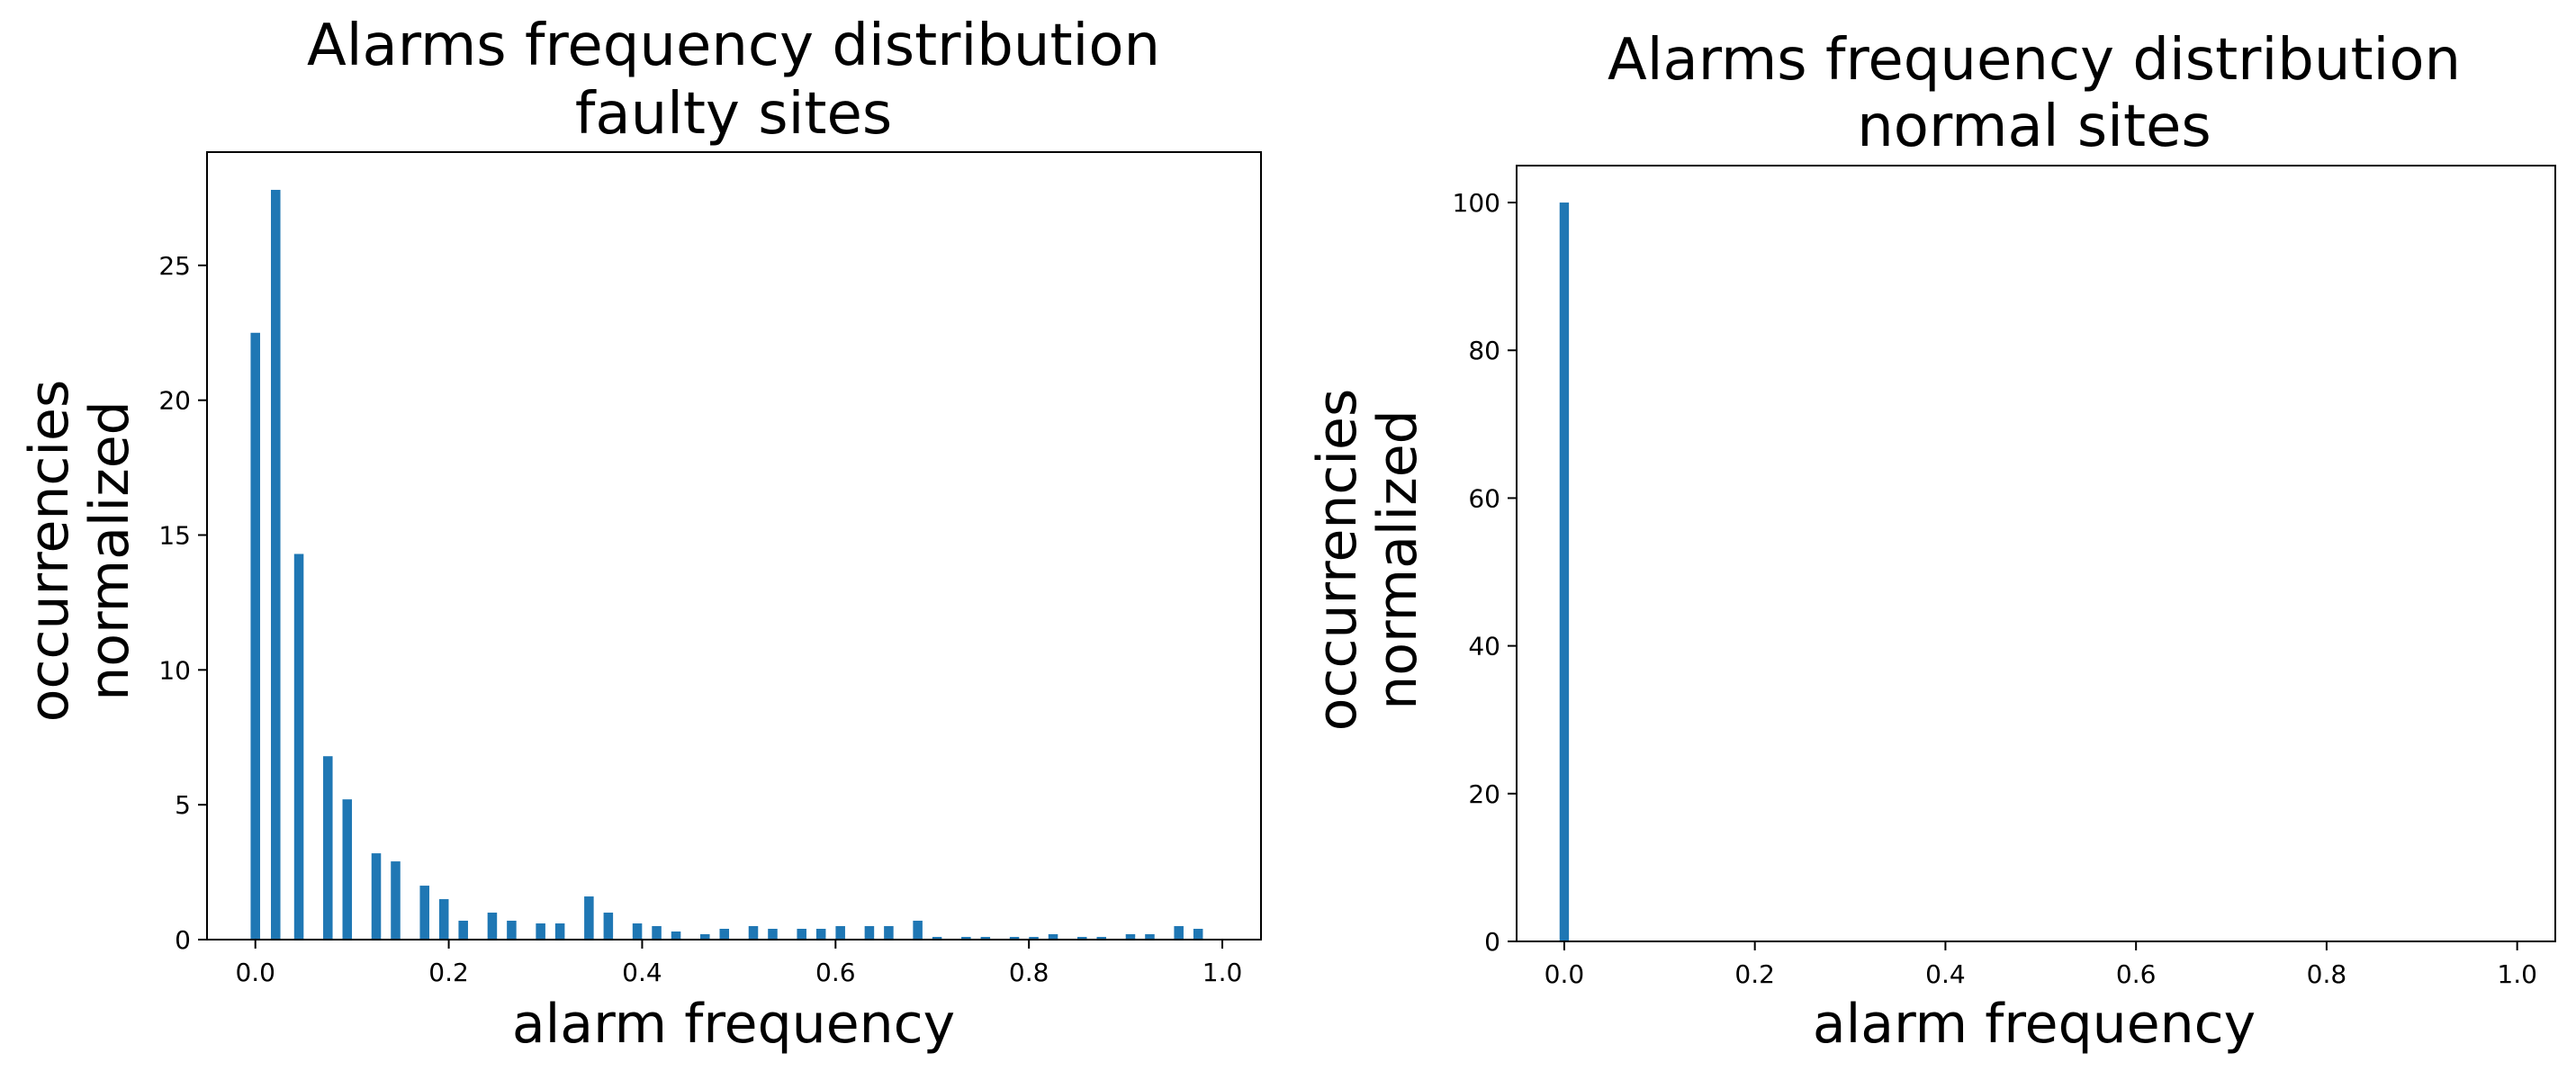  Describe the element at coordinates (1484, 498) in the screenshot. I see `y-tick-label: 60` at that location.